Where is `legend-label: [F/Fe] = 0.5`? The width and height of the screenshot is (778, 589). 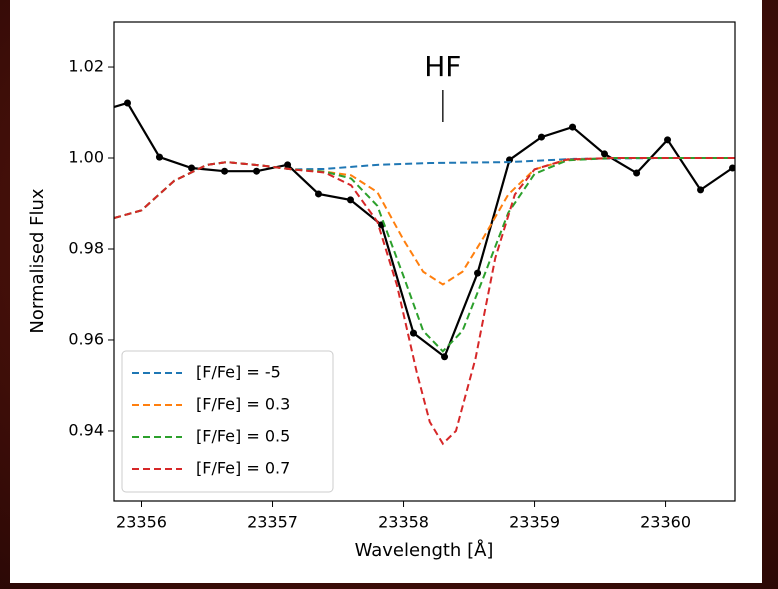
legend-label: [F/Fe] = 0.5 is located at coordinates (243, 436).